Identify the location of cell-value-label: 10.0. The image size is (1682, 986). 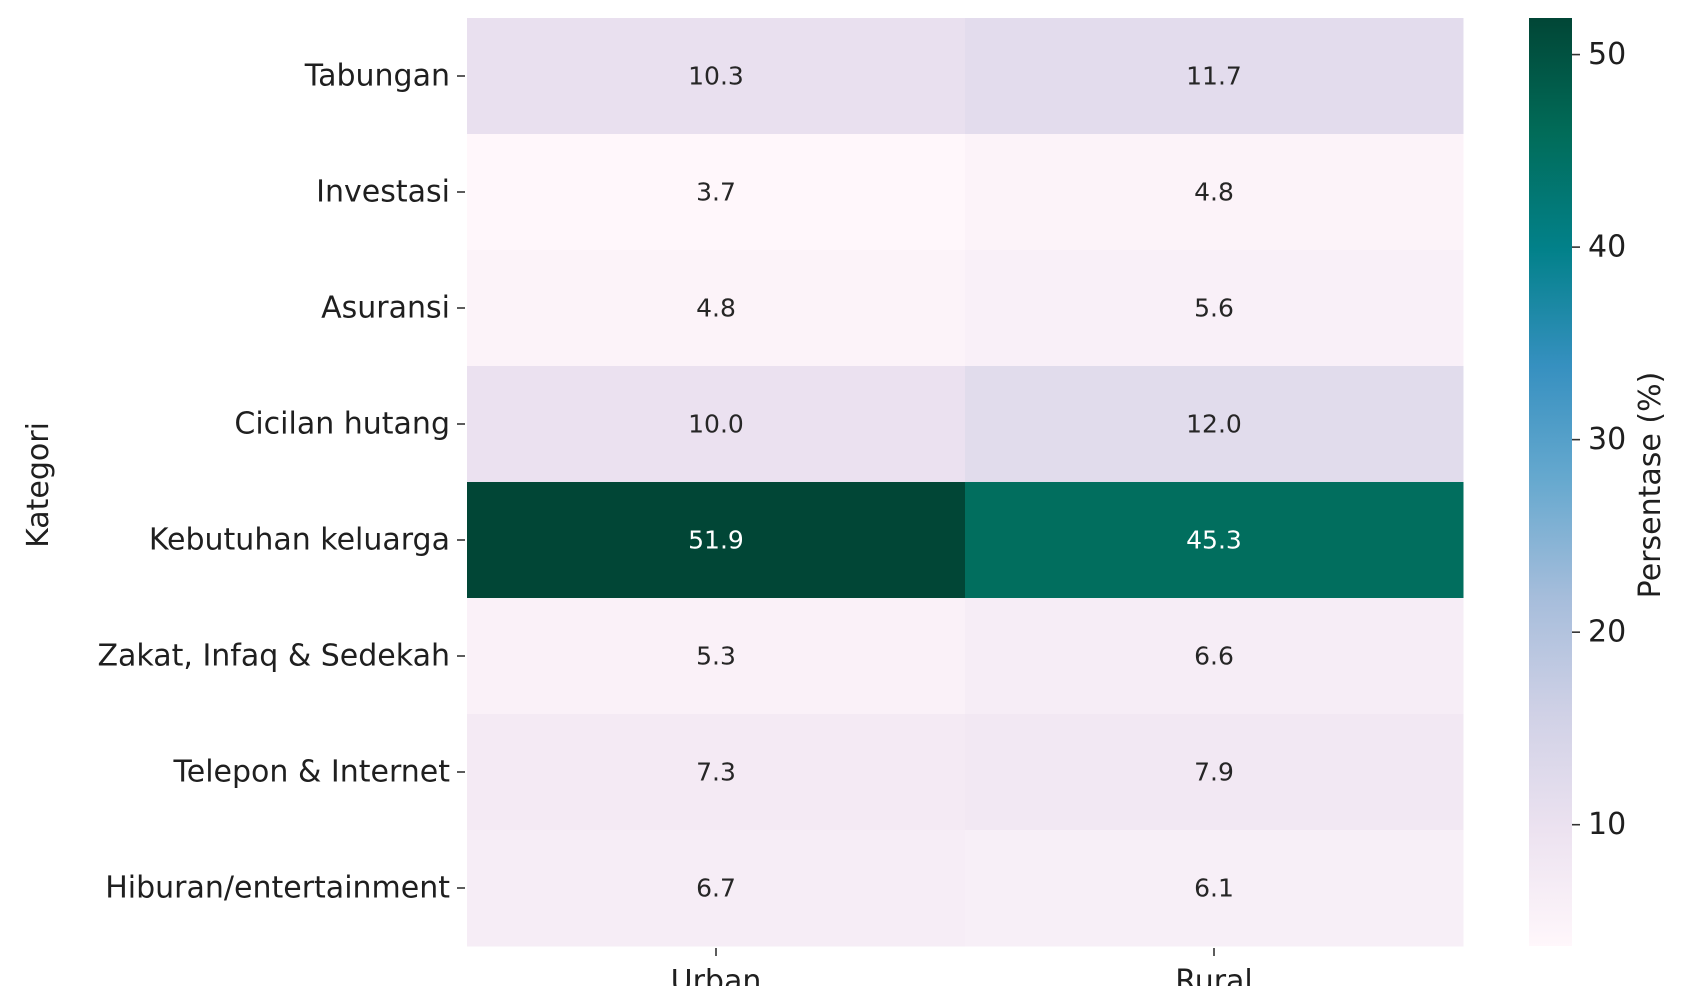
(716, 424).